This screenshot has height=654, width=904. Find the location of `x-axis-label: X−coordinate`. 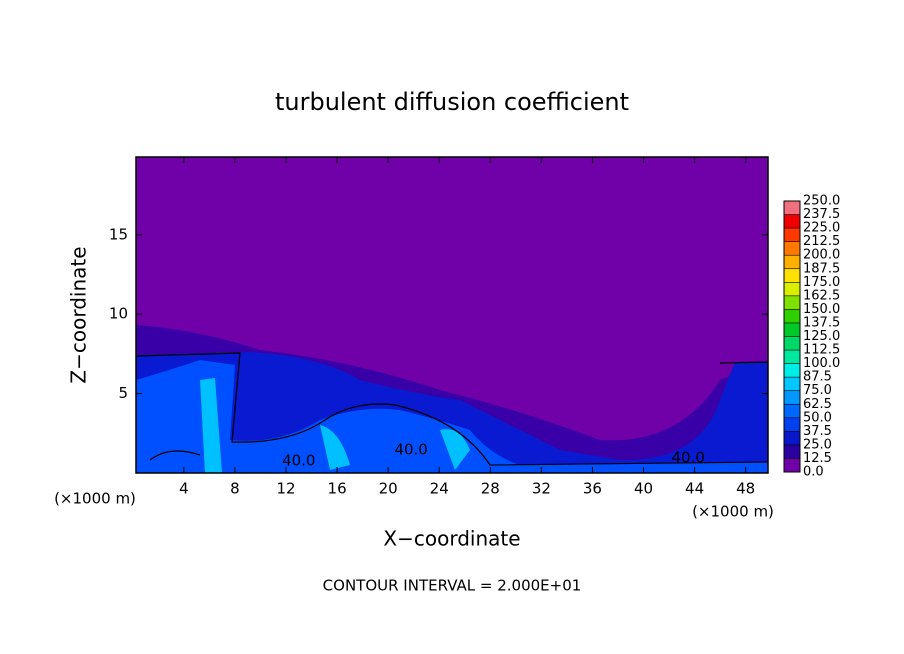

x-axis-label: X−coordinate is located at coordinates (451, 539).